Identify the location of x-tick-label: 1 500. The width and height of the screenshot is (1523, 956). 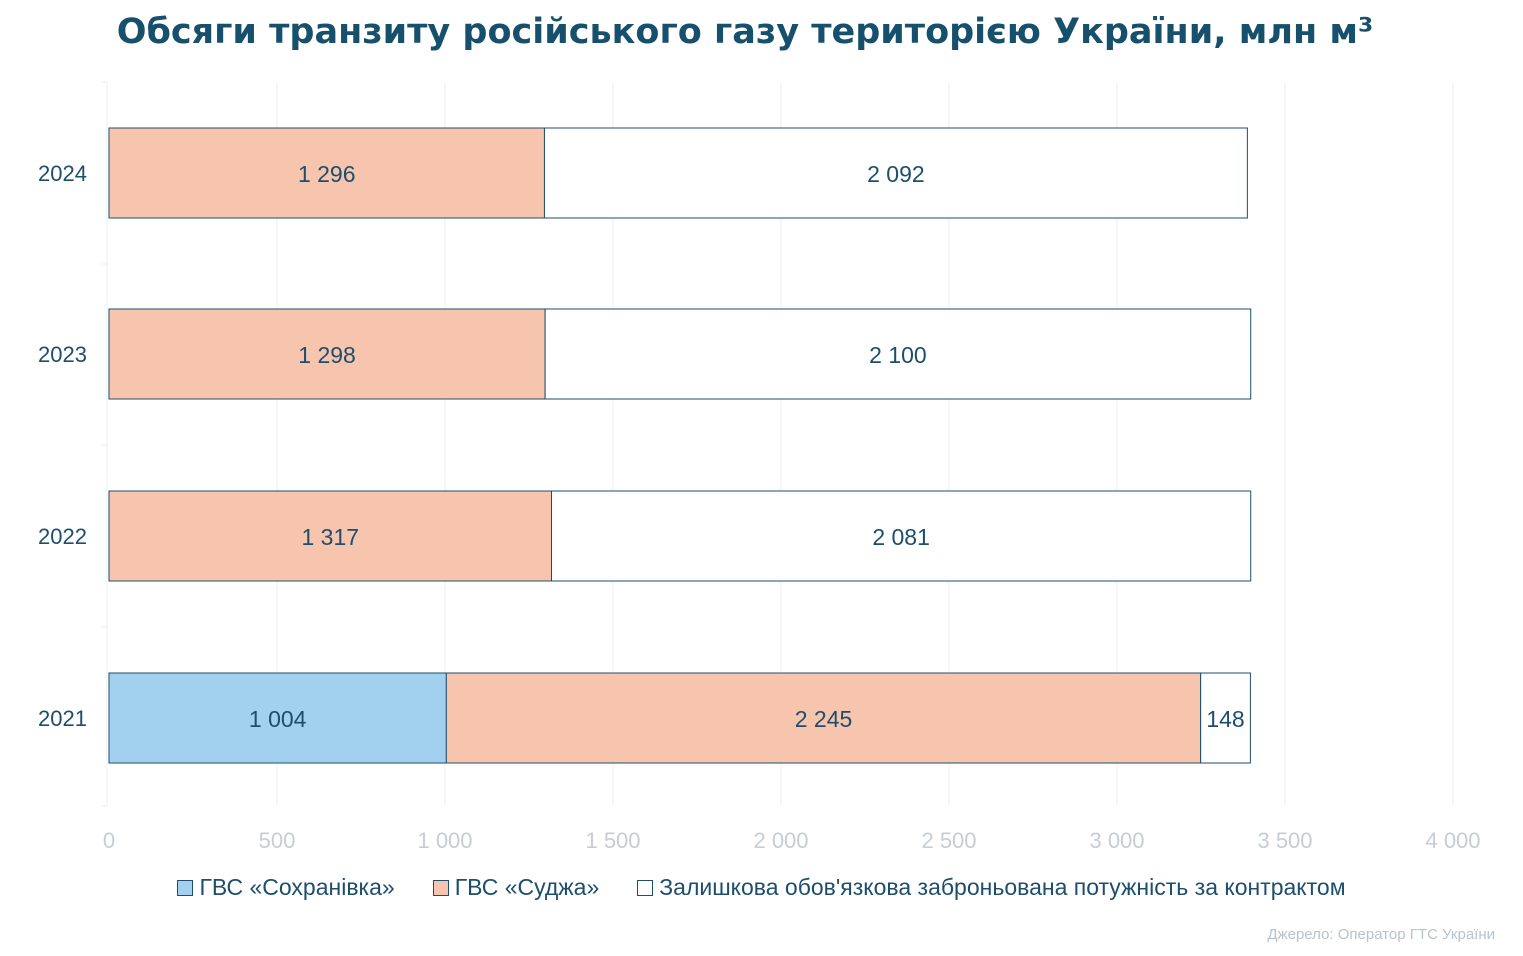
(612, 840).